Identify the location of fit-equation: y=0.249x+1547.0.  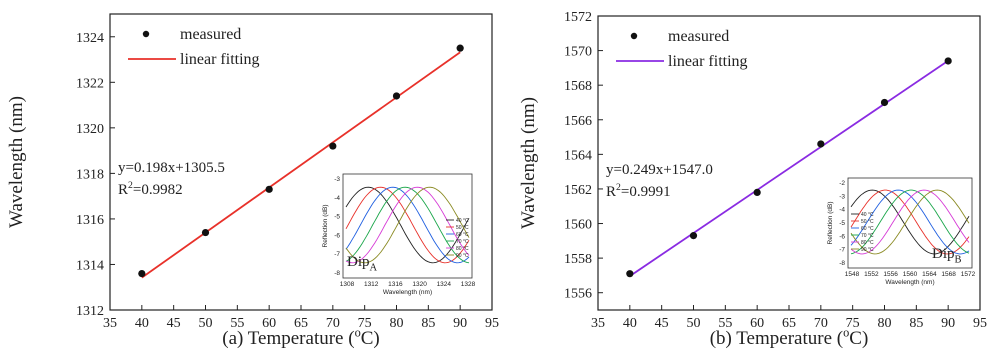
(659, 170).